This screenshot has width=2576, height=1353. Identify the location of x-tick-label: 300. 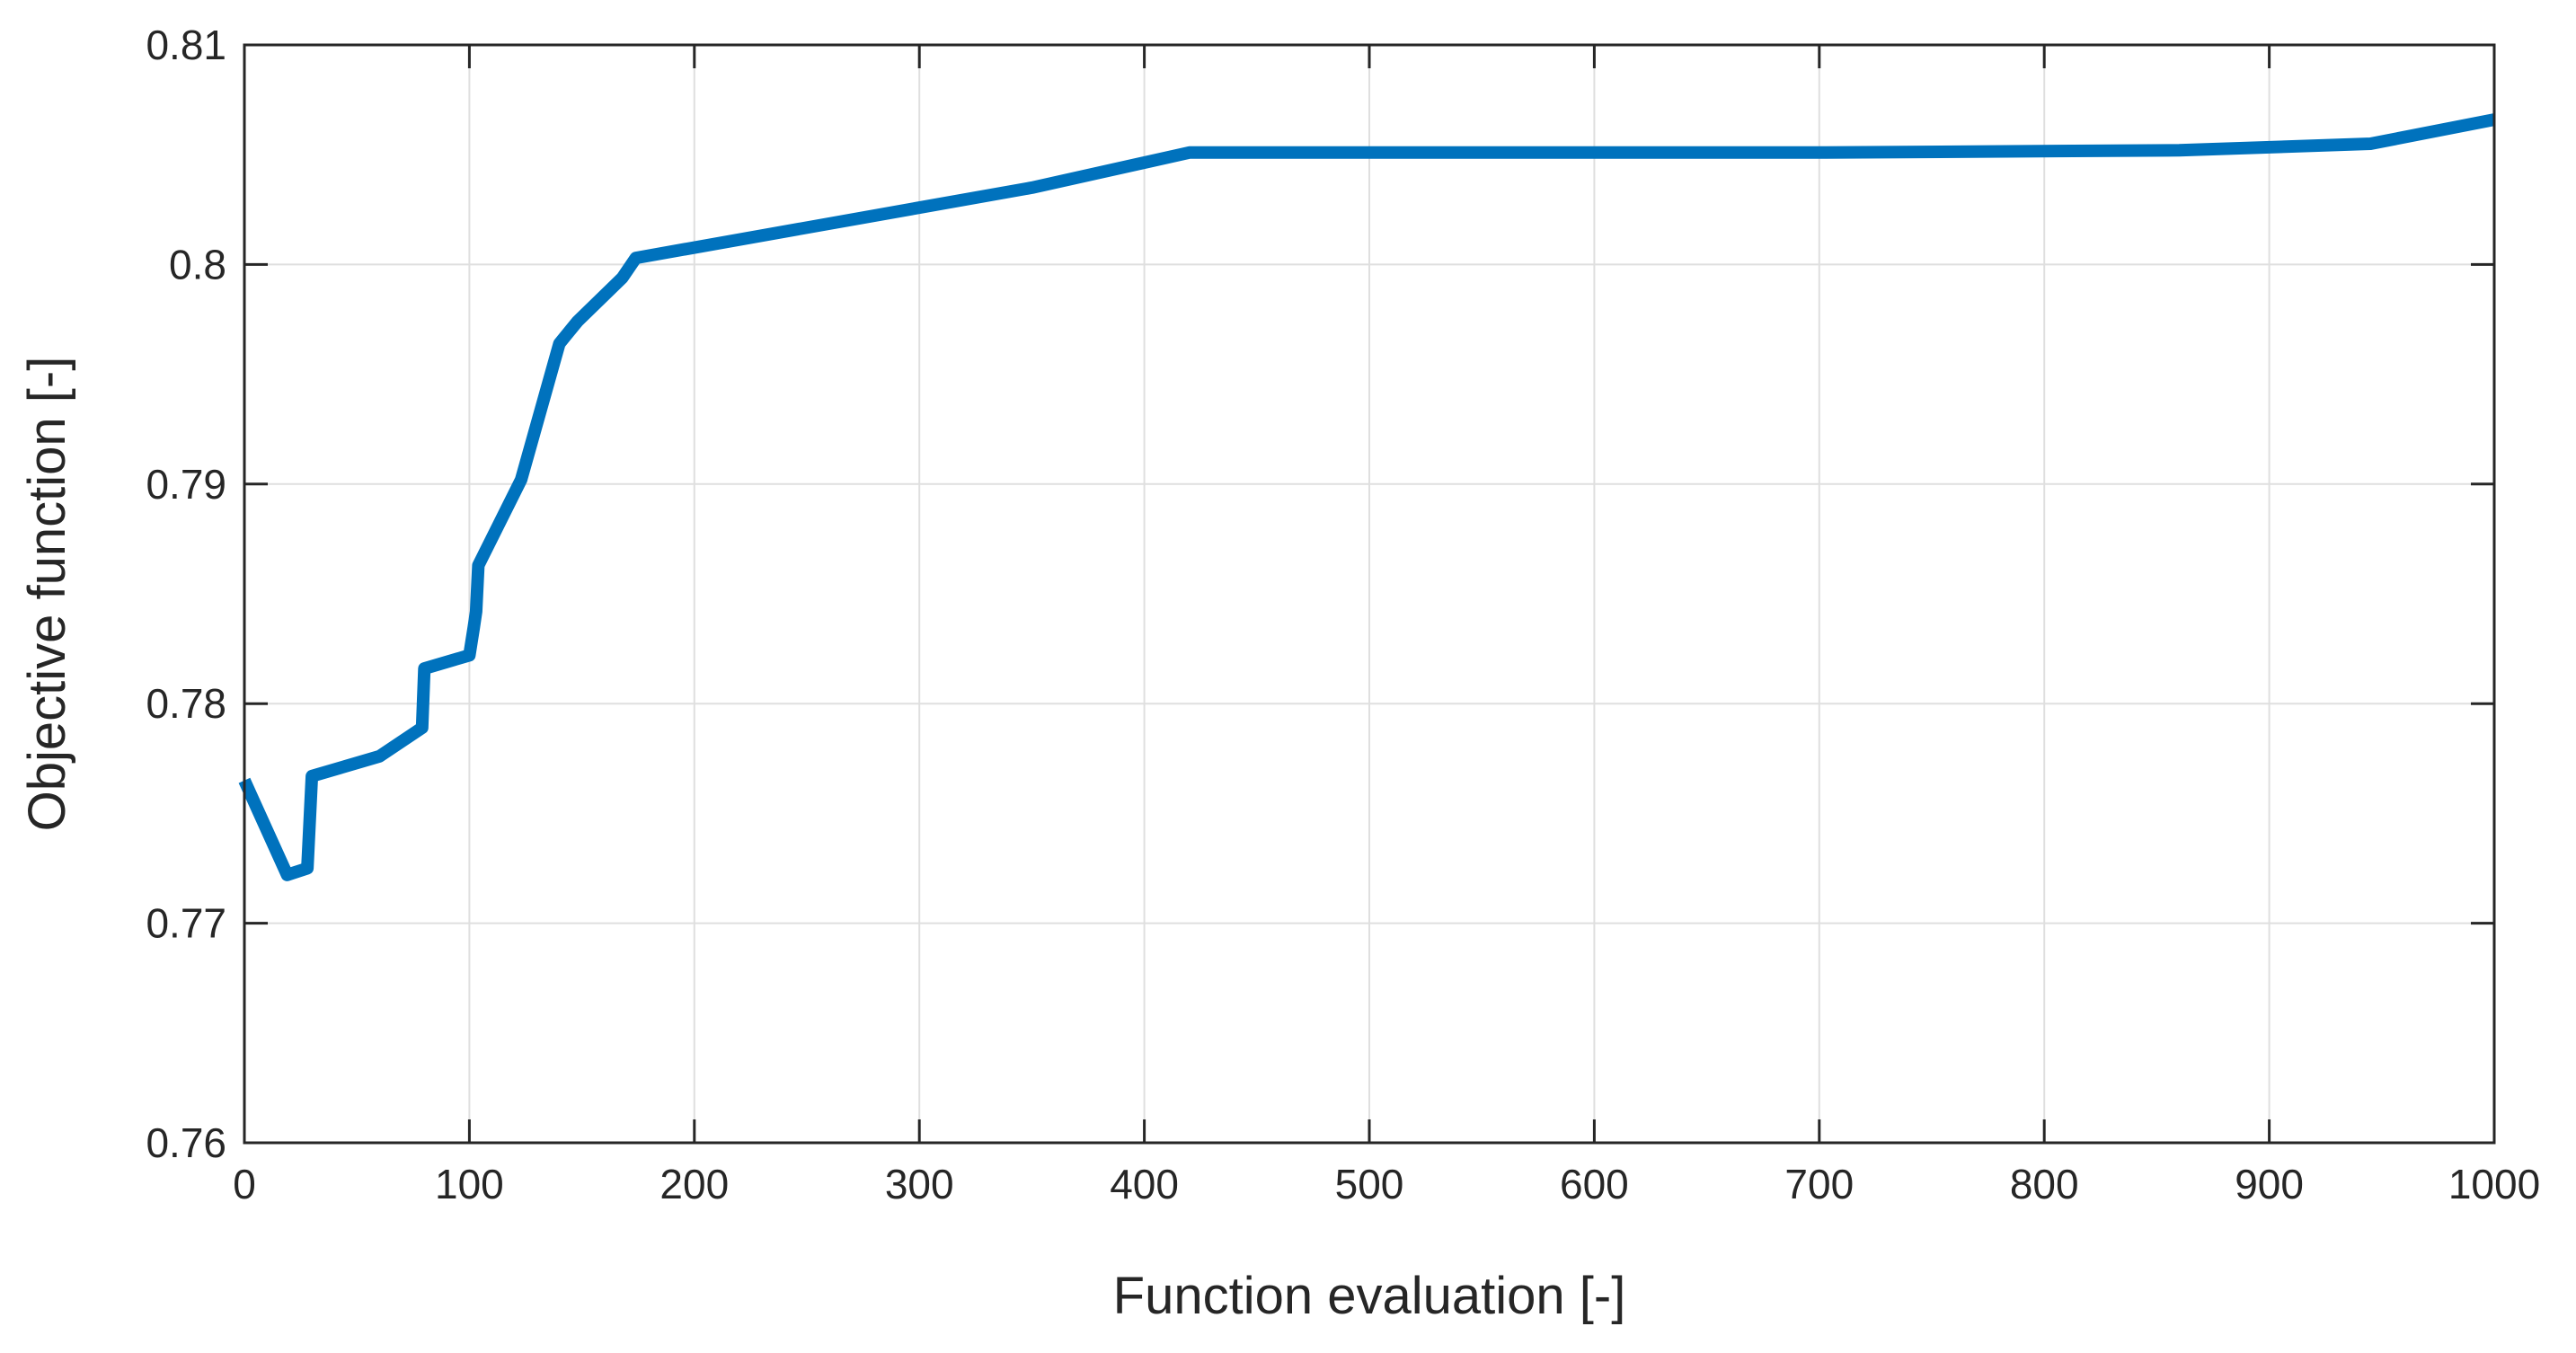
(920, 1184).